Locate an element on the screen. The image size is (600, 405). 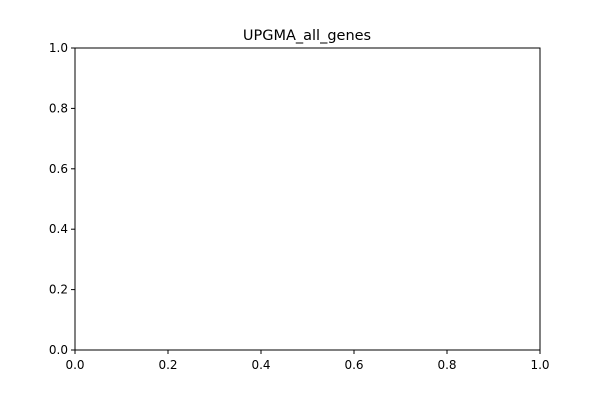
x-tick-label: 0.8 is located at coordinates (446, 365).